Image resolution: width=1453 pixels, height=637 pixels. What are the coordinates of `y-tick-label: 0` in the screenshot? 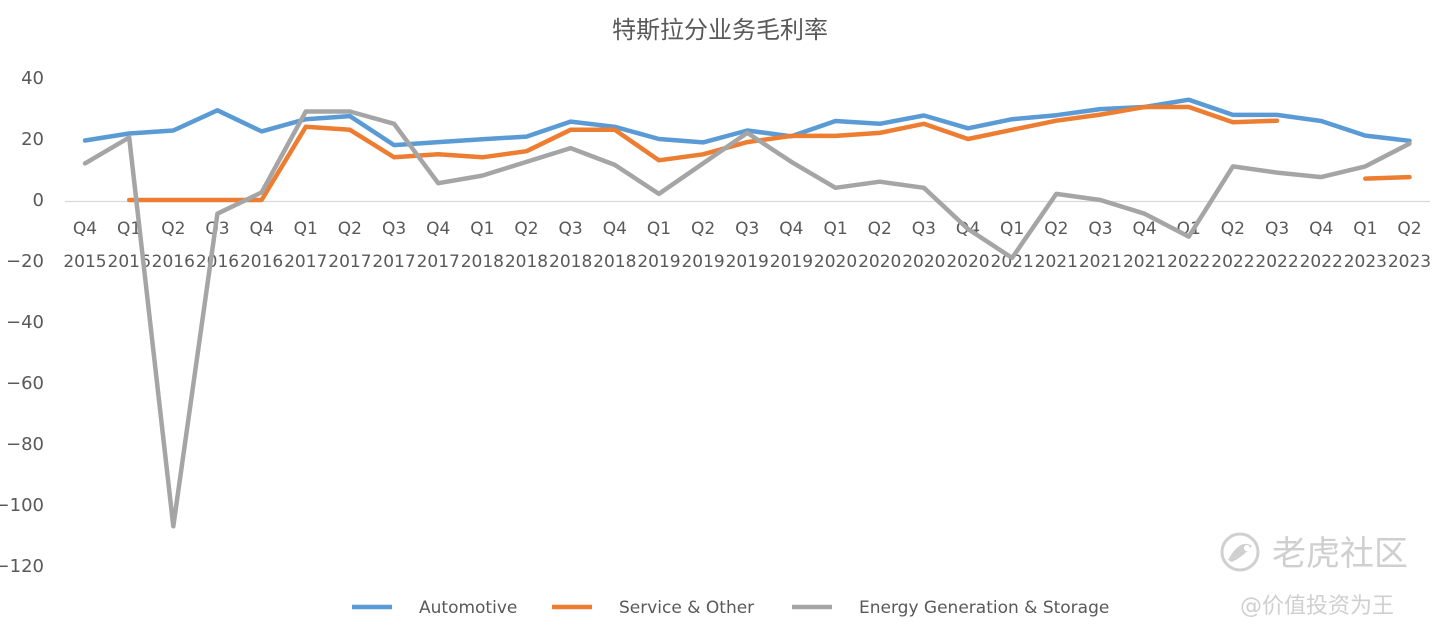 It's located at (38, 200).